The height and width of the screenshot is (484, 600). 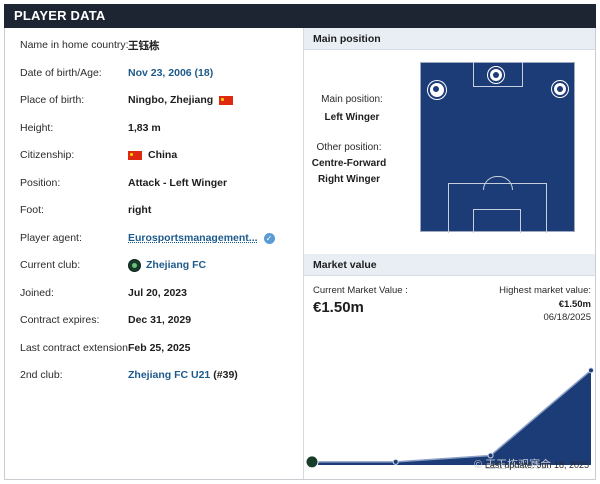 I want to click on market-value-chart, so click(x=449, y=418).